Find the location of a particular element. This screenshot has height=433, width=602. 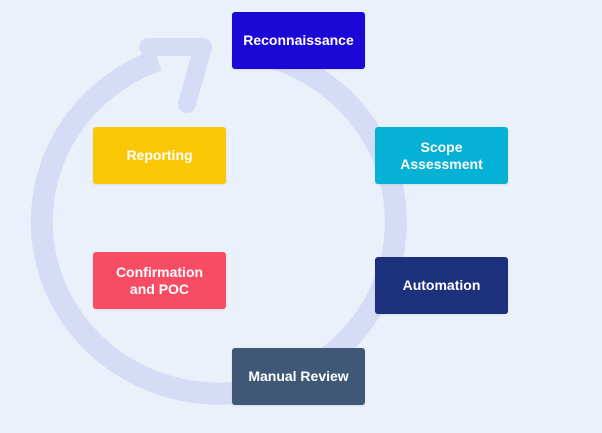

stage-scope-assessment-label: Scope Assessment is located at coordinates (441, 155).